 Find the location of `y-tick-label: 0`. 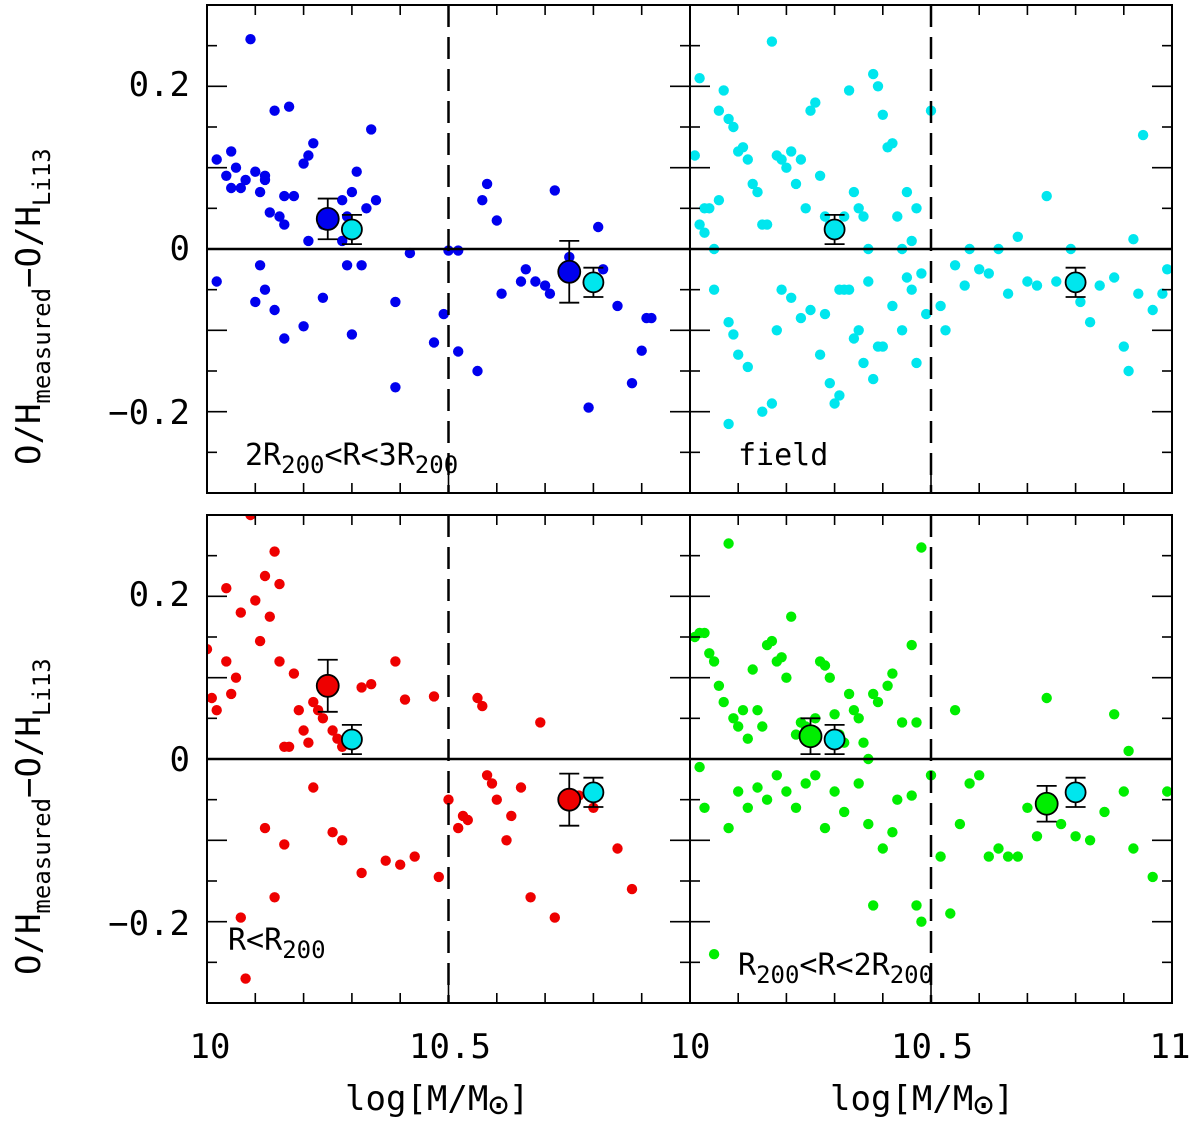

y-tick-label: 0 is located at coordinates (180, 760).